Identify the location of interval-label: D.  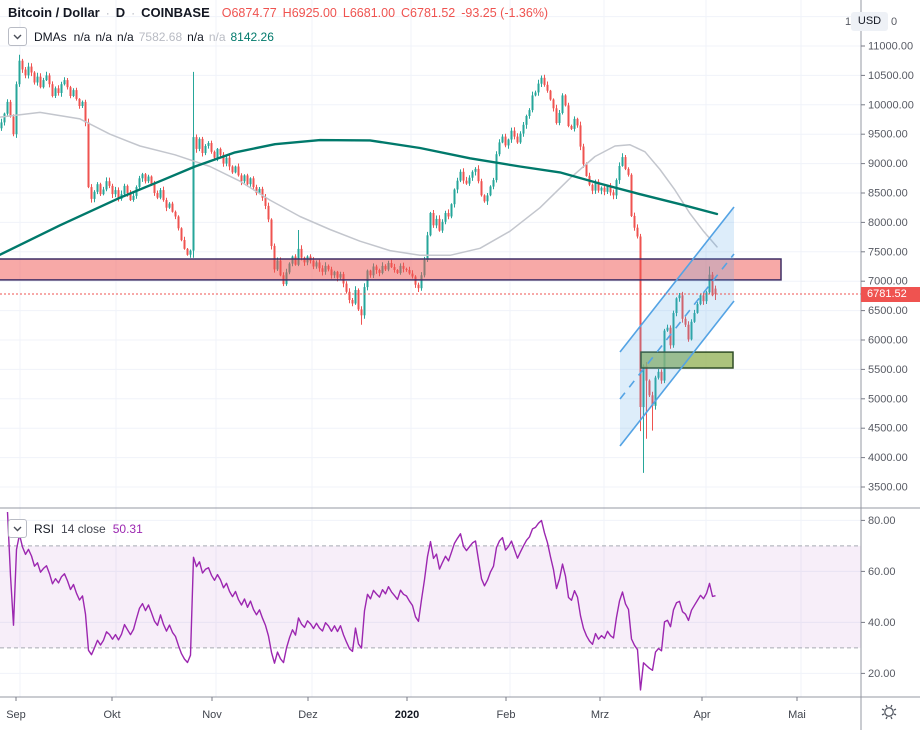
(120, 12).